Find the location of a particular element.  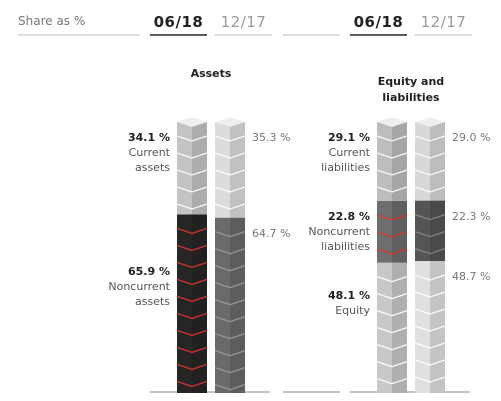

value-label: 35.3 % is located at coordinates (271, 137).